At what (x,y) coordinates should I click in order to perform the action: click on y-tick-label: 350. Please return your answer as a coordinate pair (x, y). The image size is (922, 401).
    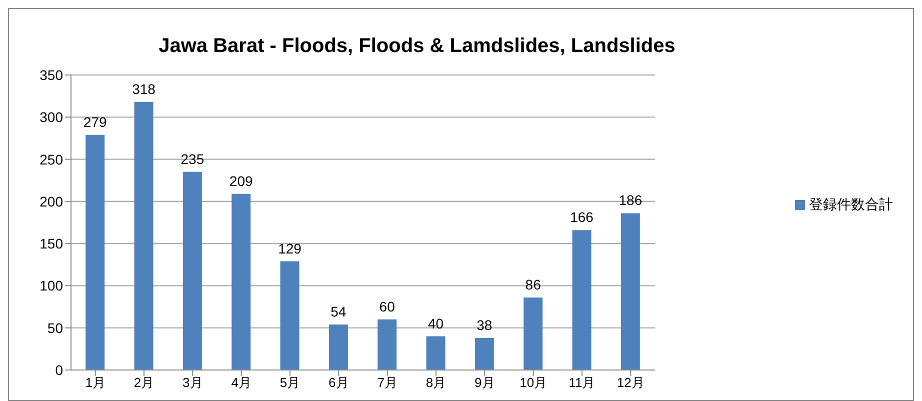
    Looking at the image, I should click on (52, 74).